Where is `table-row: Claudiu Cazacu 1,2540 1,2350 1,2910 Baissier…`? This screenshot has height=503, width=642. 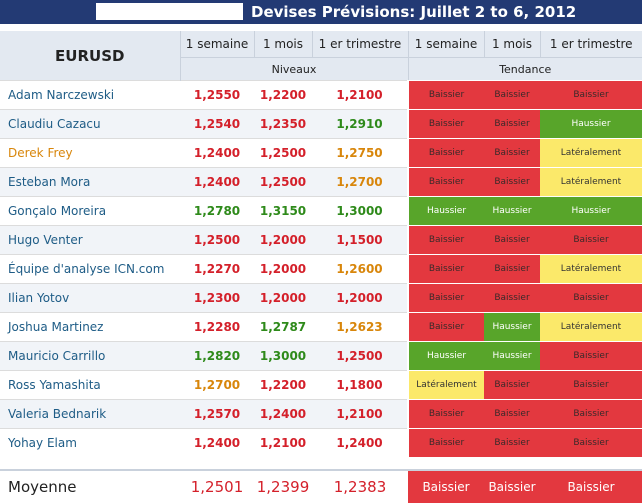
table-row: Claudiu Cazacu 1,2540 1,2350 1,2910 Baissier… is located at coordinates (321, 124).